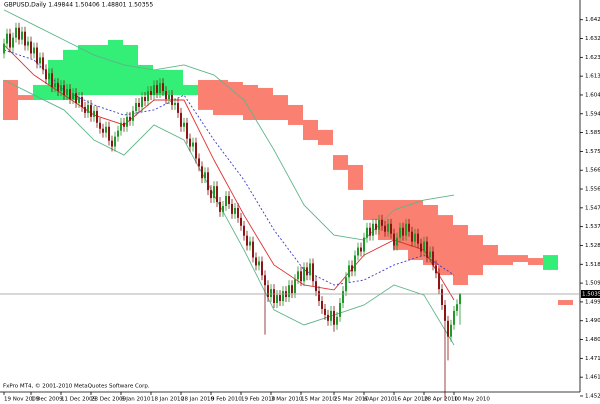 This screenshot has height=404, width=600. What do you see at coordinates (592, 39) in the screenshot?
I see `y-tick-label: 1.63255` at bounding box center [592, 39].